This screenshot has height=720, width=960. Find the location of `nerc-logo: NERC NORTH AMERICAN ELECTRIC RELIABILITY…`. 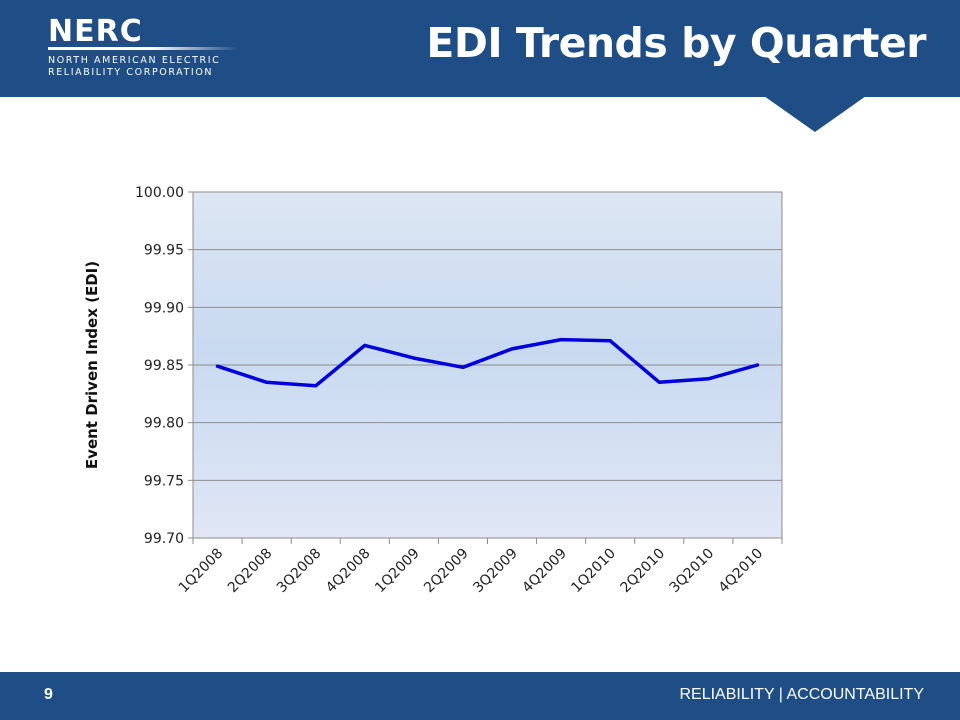

nerc-logo: NERC NORTH AMERICAN ELECTRIC RELIABILITY… is located at coordinates (148, 47).